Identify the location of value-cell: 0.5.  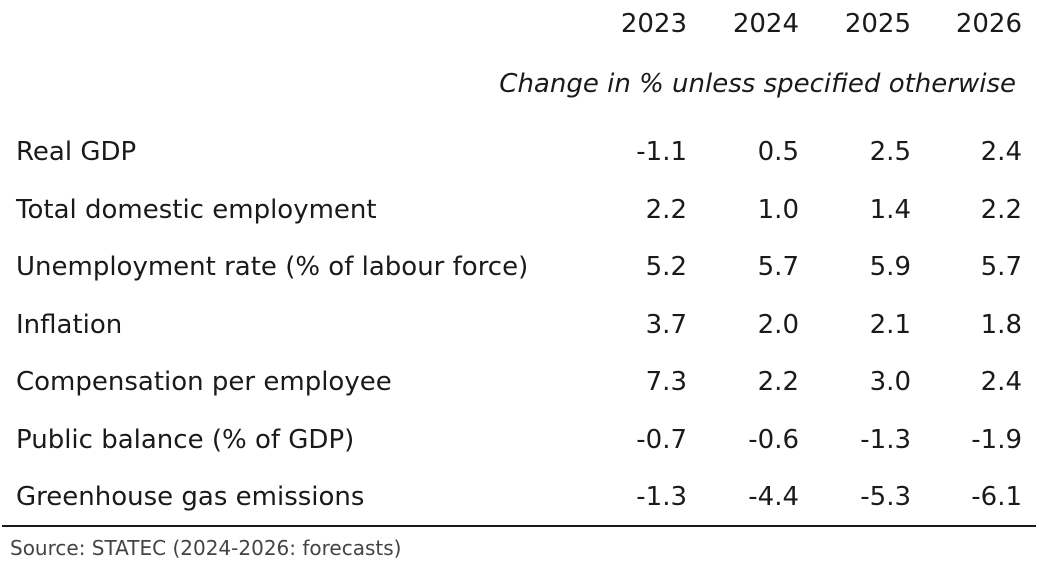
(778, 152).